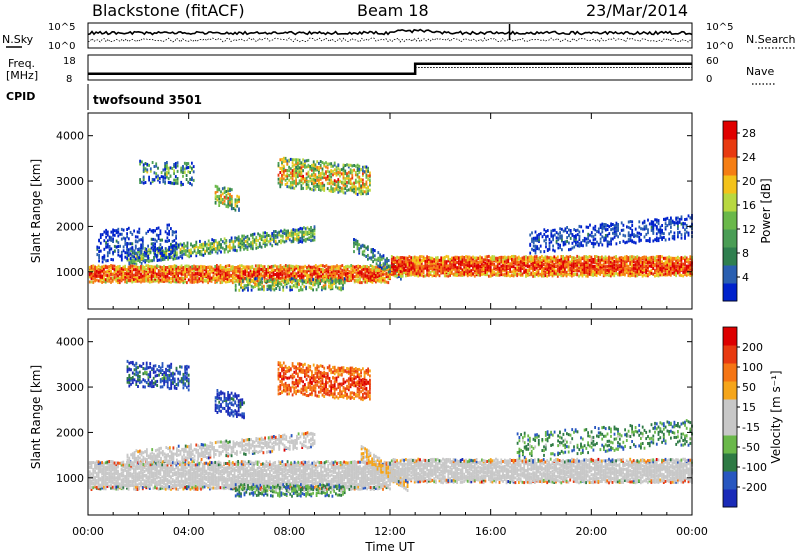 The image size is (800, 554). What do you see at coordinates (771, 39) in the screenshot?
I see `noise-right-label: N.Search` at bounding box center [771, 39].